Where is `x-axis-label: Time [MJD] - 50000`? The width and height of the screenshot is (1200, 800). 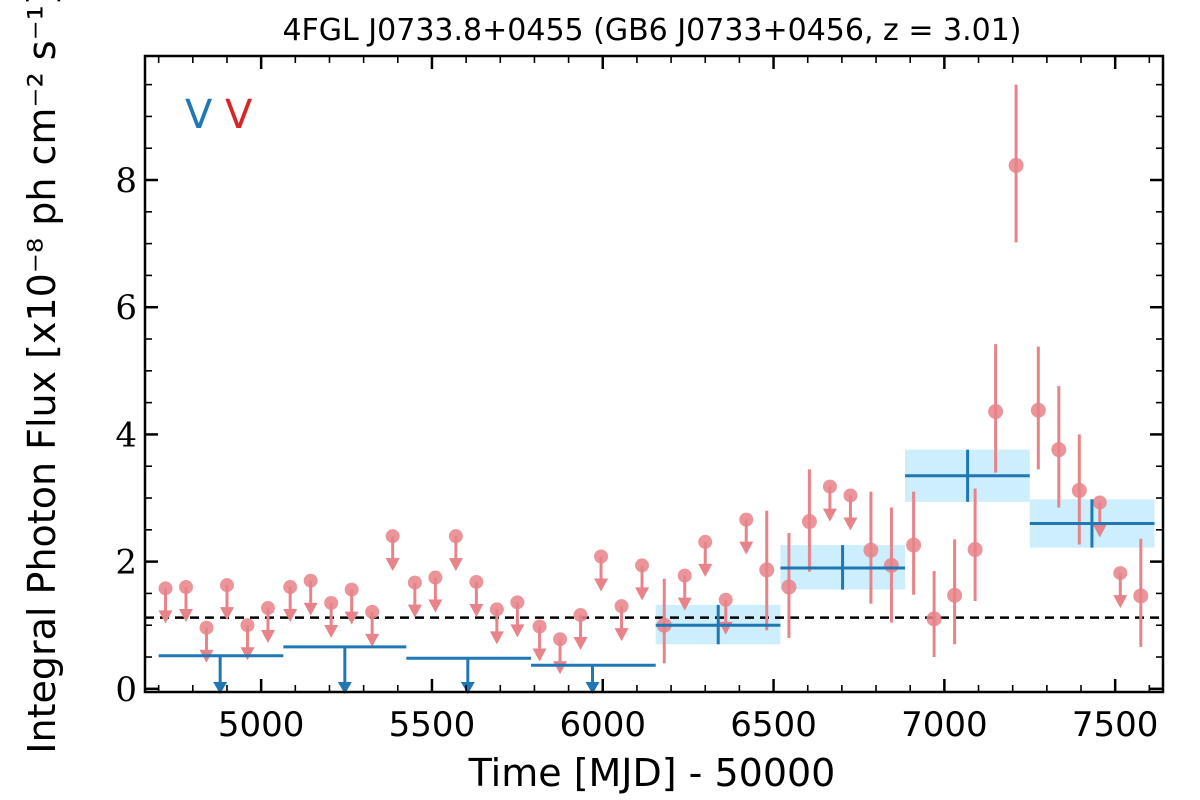
x-axis-label: Time [MJD] - 50000 is located at coordinates (652, 773).